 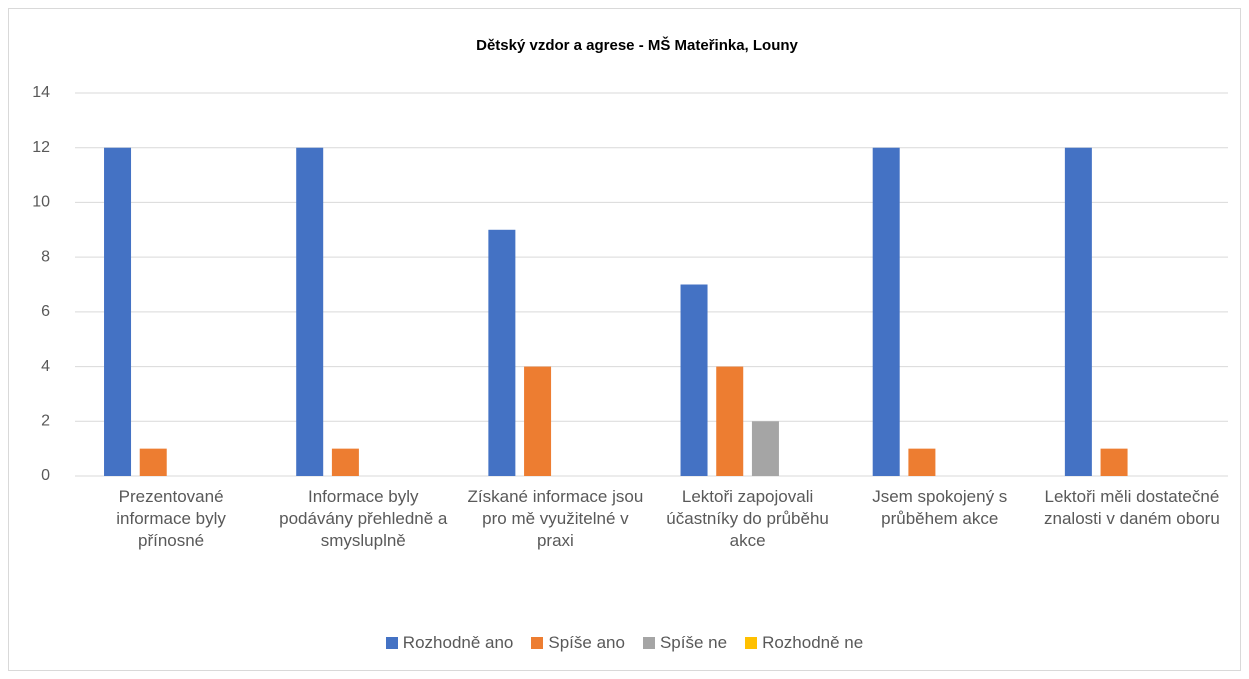 What do you see at coordinates (45, 311) in the screenshot?
I see `y-tick-label: 6` at bounding box center [45, 311].